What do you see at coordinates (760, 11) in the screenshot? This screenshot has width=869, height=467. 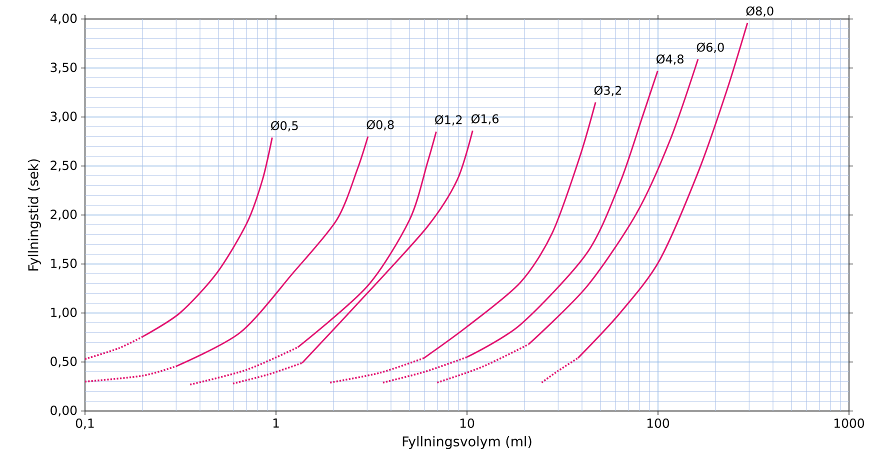 I see `series-label: Ø8,0` at bounding box center [760, 11].